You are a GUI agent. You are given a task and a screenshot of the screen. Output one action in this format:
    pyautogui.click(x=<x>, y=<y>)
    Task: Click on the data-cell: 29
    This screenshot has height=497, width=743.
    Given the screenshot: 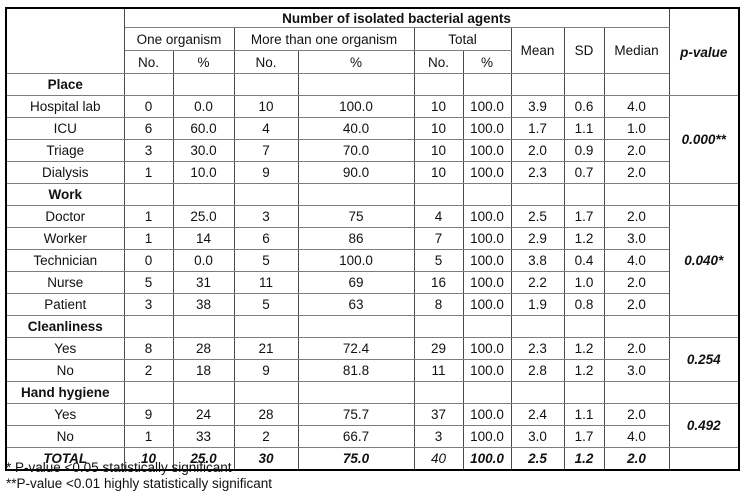 What is the action you would take?
    pyautogui.click(x=438, y=348)
    